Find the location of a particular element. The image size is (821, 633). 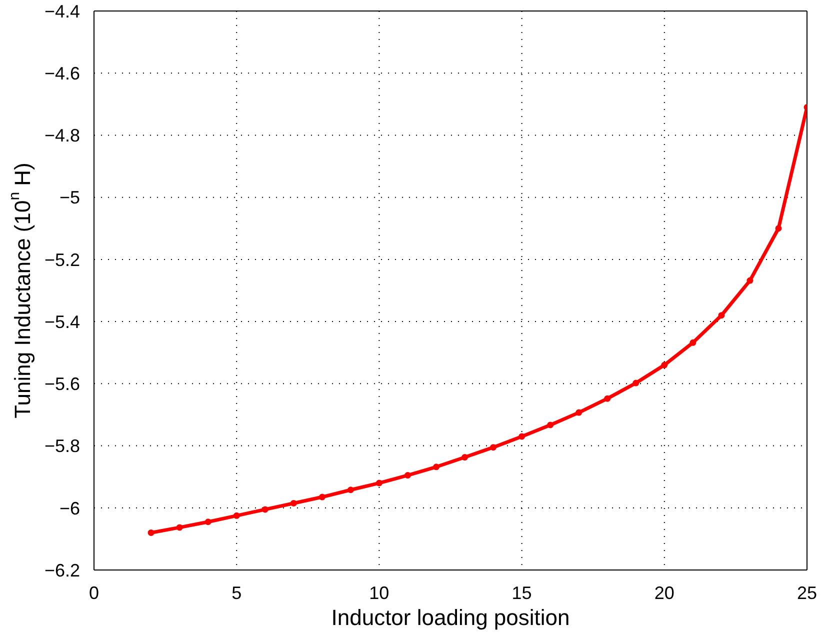

y-tick-label: −5.6 is located at coordinates (62, 384).